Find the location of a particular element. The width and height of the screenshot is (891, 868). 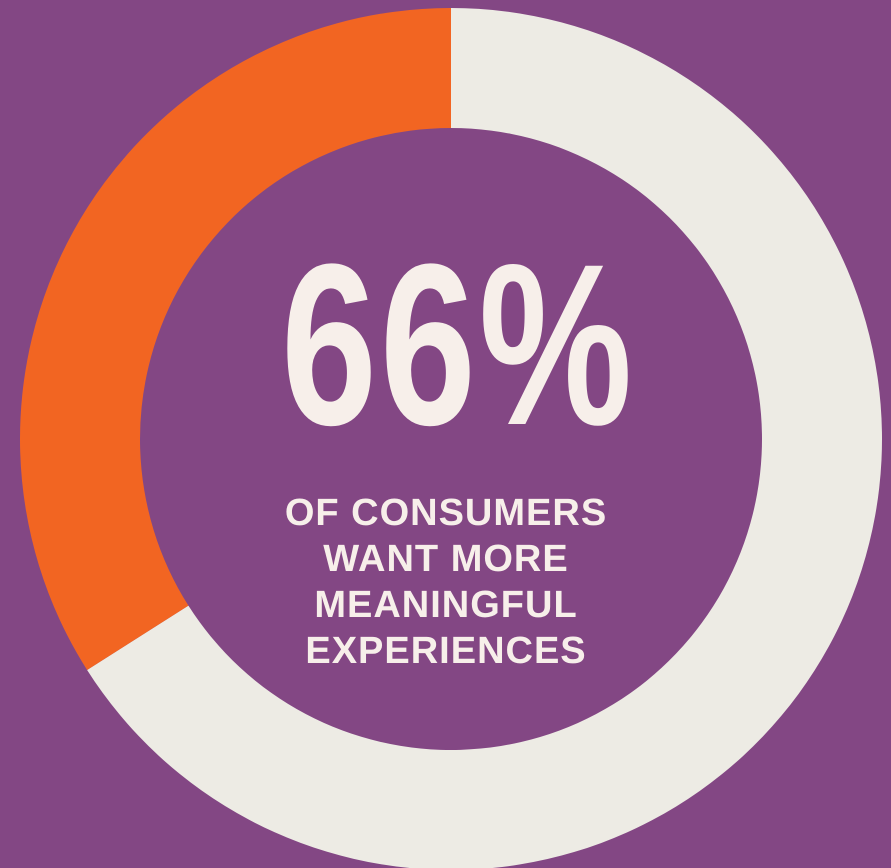

text: 66% is located at coordinates (458, 345).